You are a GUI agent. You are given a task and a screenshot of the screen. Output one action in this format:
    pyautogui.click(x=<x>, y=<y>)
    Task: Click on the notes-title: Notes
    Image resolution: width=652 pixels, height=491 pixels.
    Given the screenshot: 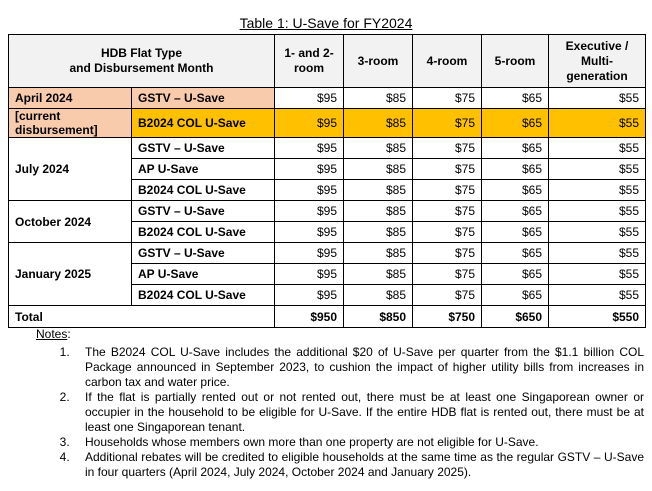 What is the action you would take?
    pyautogui.click(x=52, y=334)
    